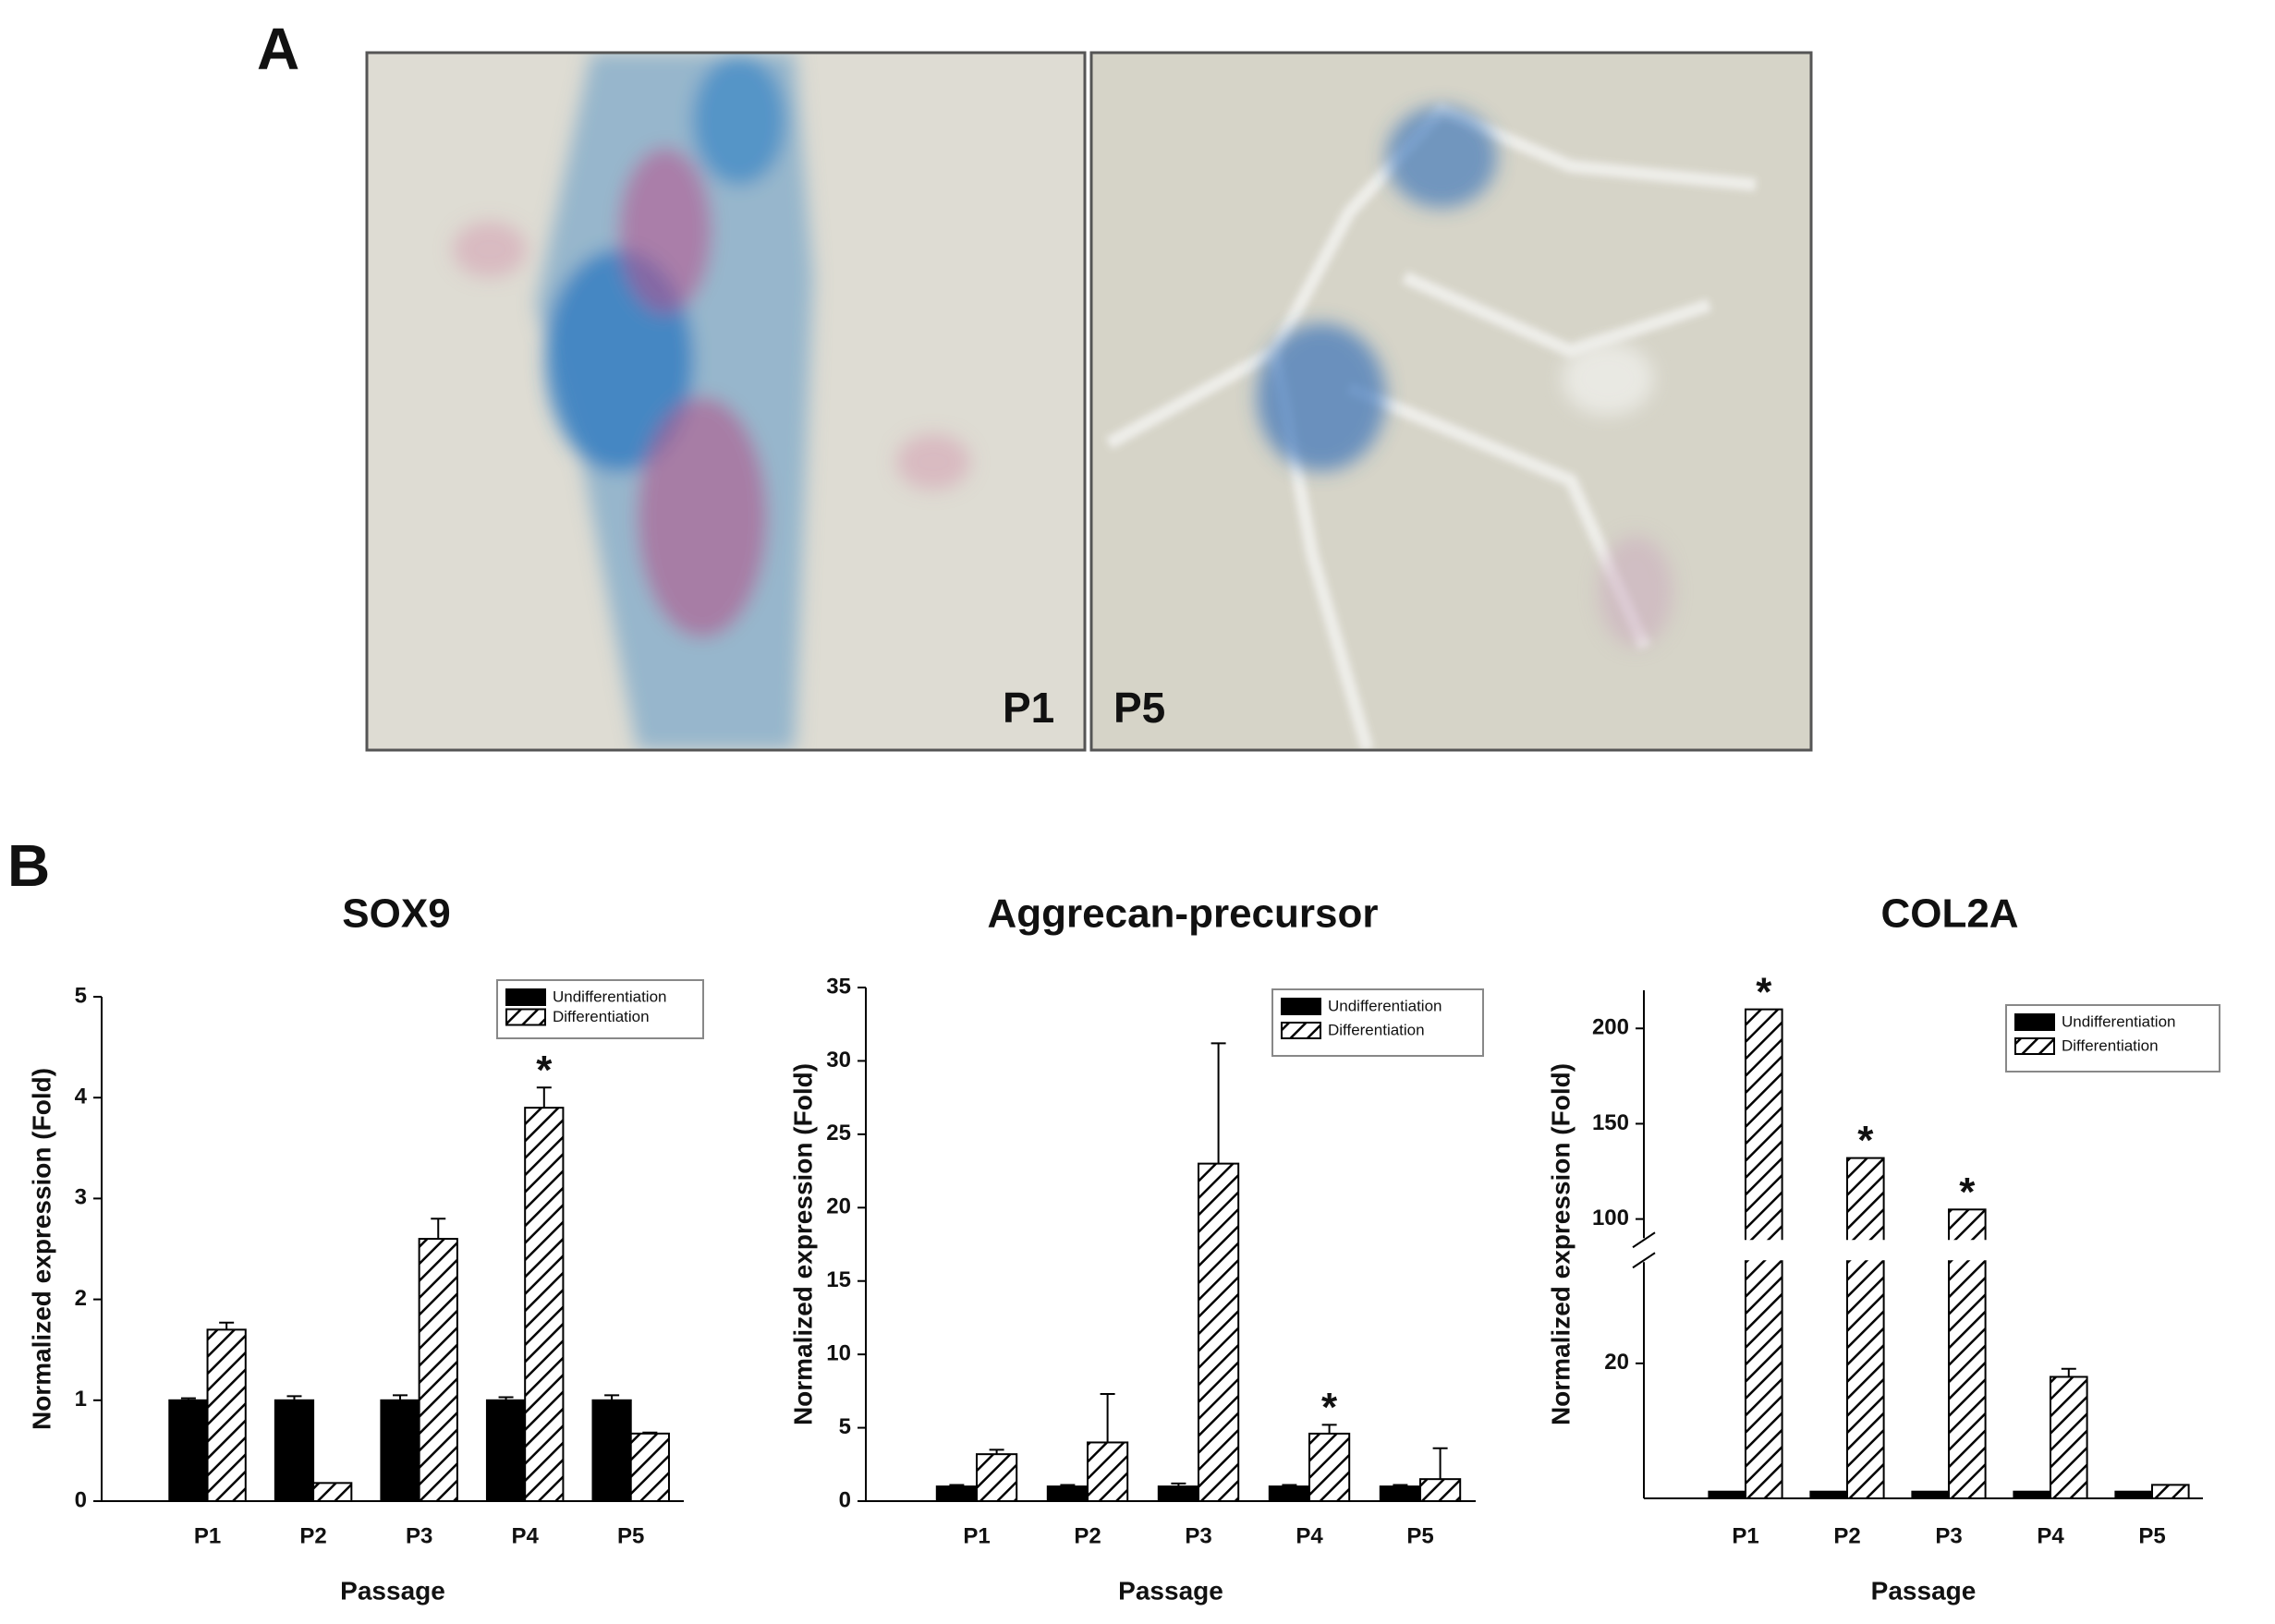 The image size is (2275, 1624). I want to click on y-tick-label: 4, so click(81, 1097).